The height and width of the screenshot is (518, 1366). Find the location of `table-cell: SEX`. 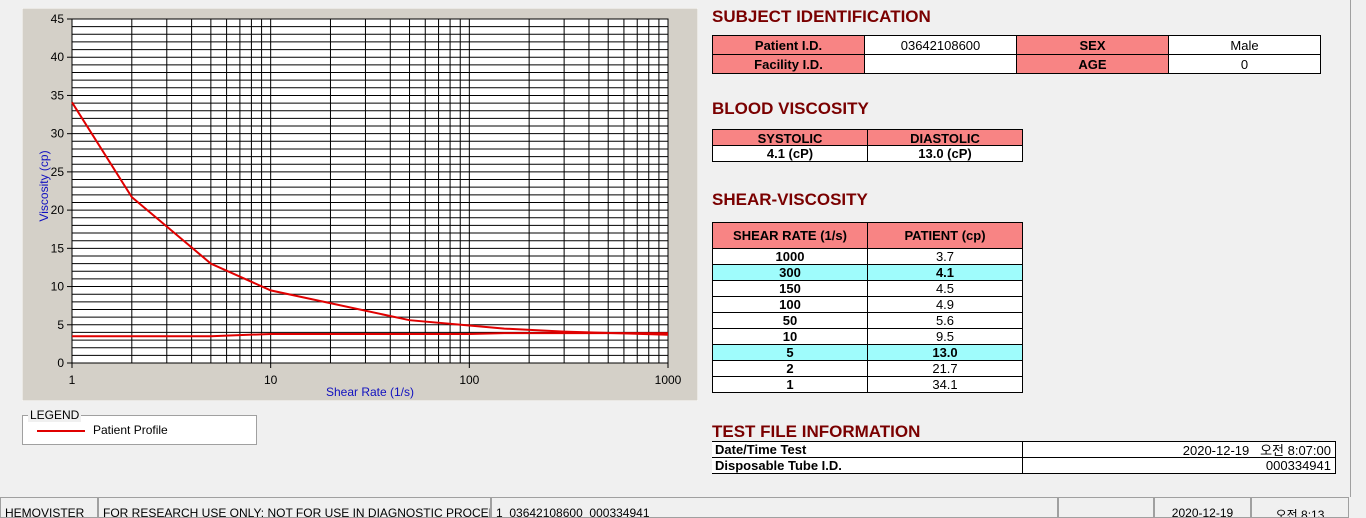

table-cell: SEX is located at coordinates (1092, 45).